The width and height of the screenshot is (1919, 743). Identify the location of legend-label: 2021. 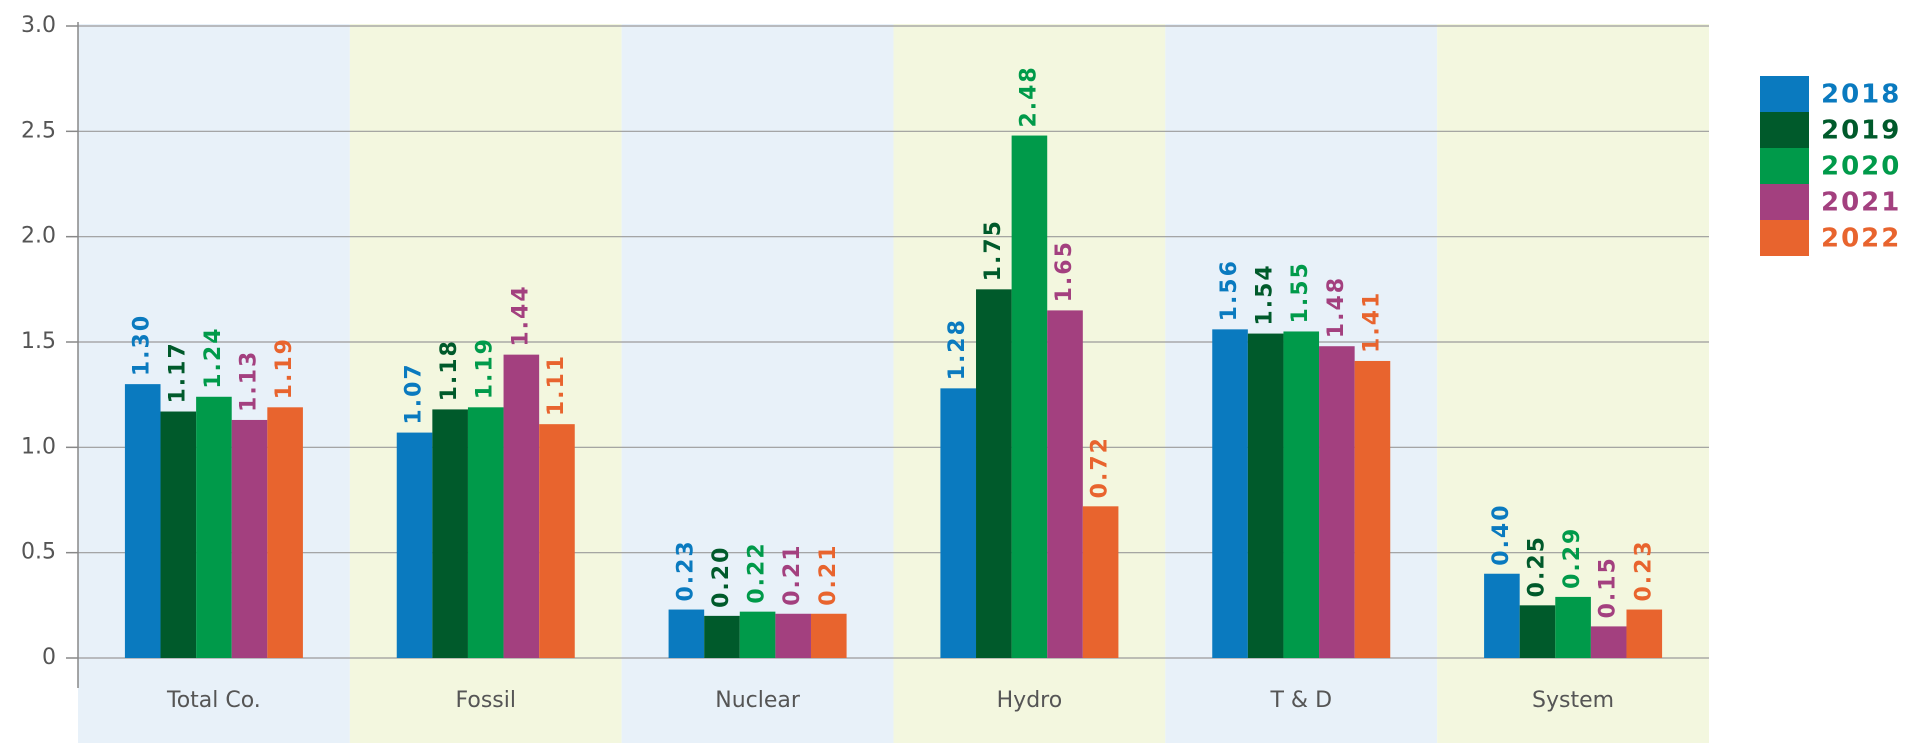
(1861, 203).